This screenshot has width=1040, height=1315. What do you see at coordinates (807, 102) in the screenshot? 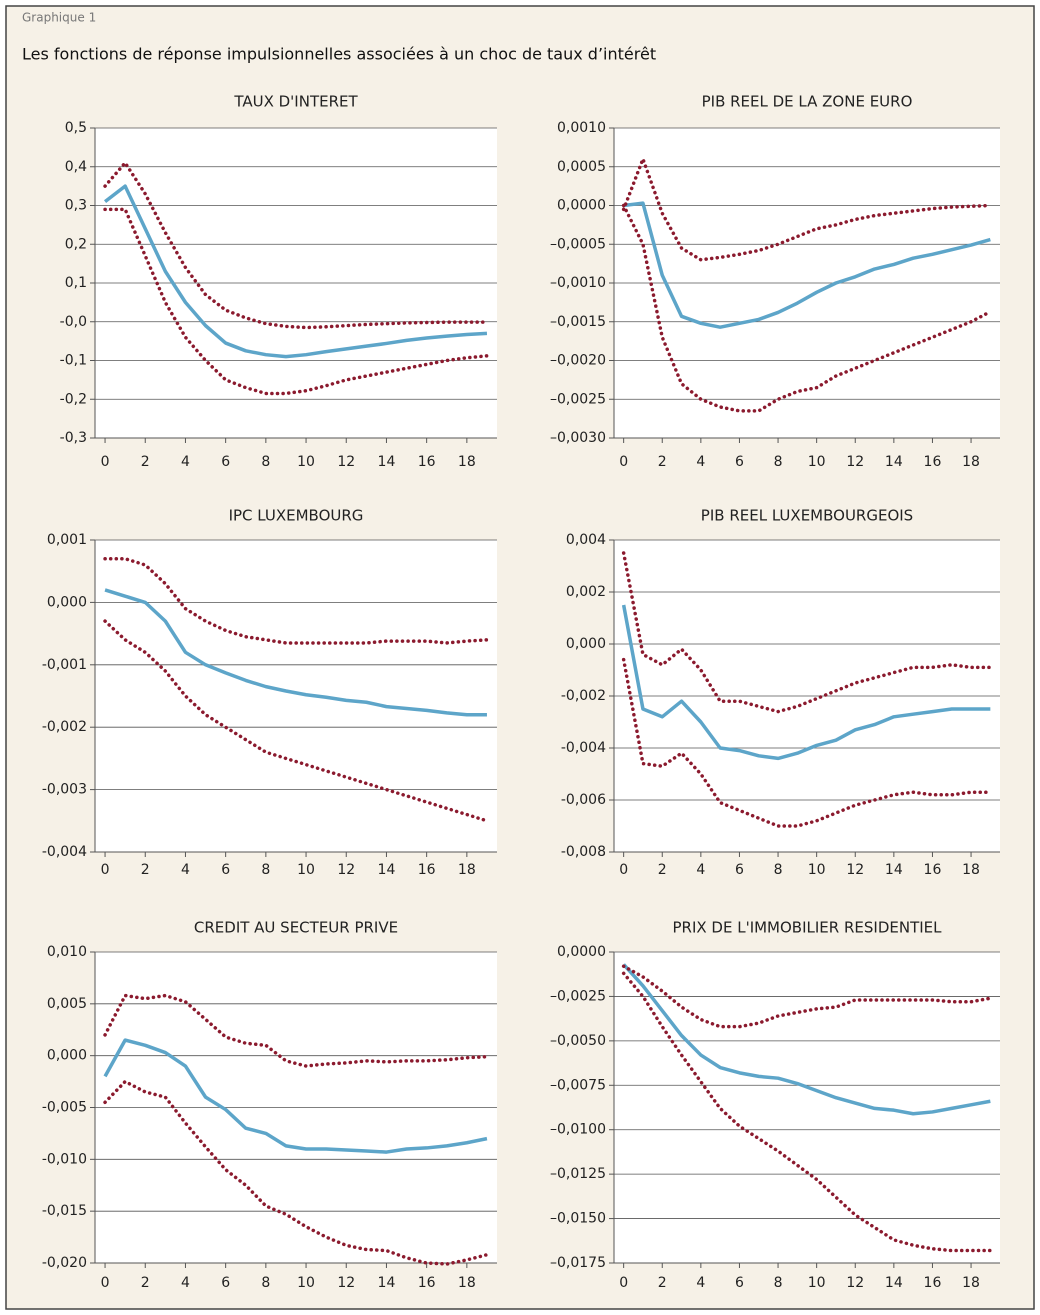
I see `panel-title: PIB REEL DE LA ZONE EURO` at bounding box center [807, 102].